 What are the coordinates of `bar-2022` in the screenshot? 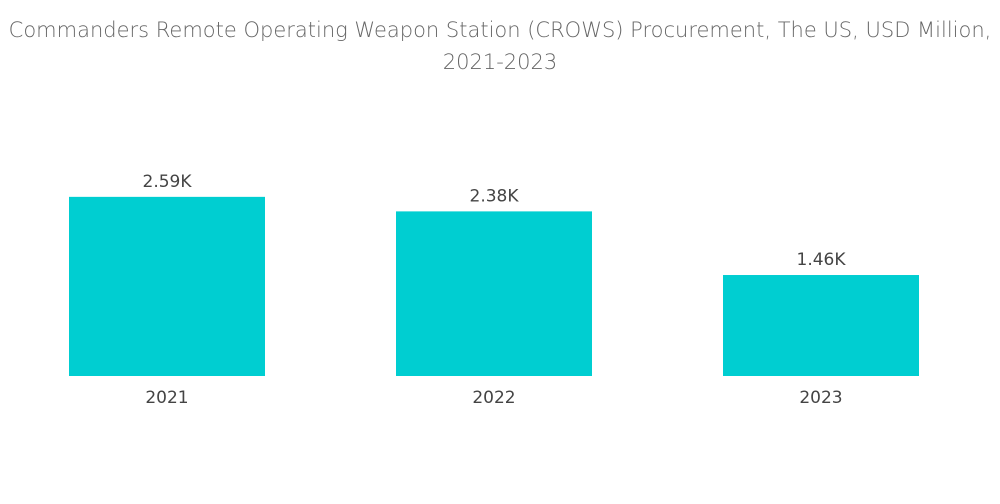 It's located at (494, 293).